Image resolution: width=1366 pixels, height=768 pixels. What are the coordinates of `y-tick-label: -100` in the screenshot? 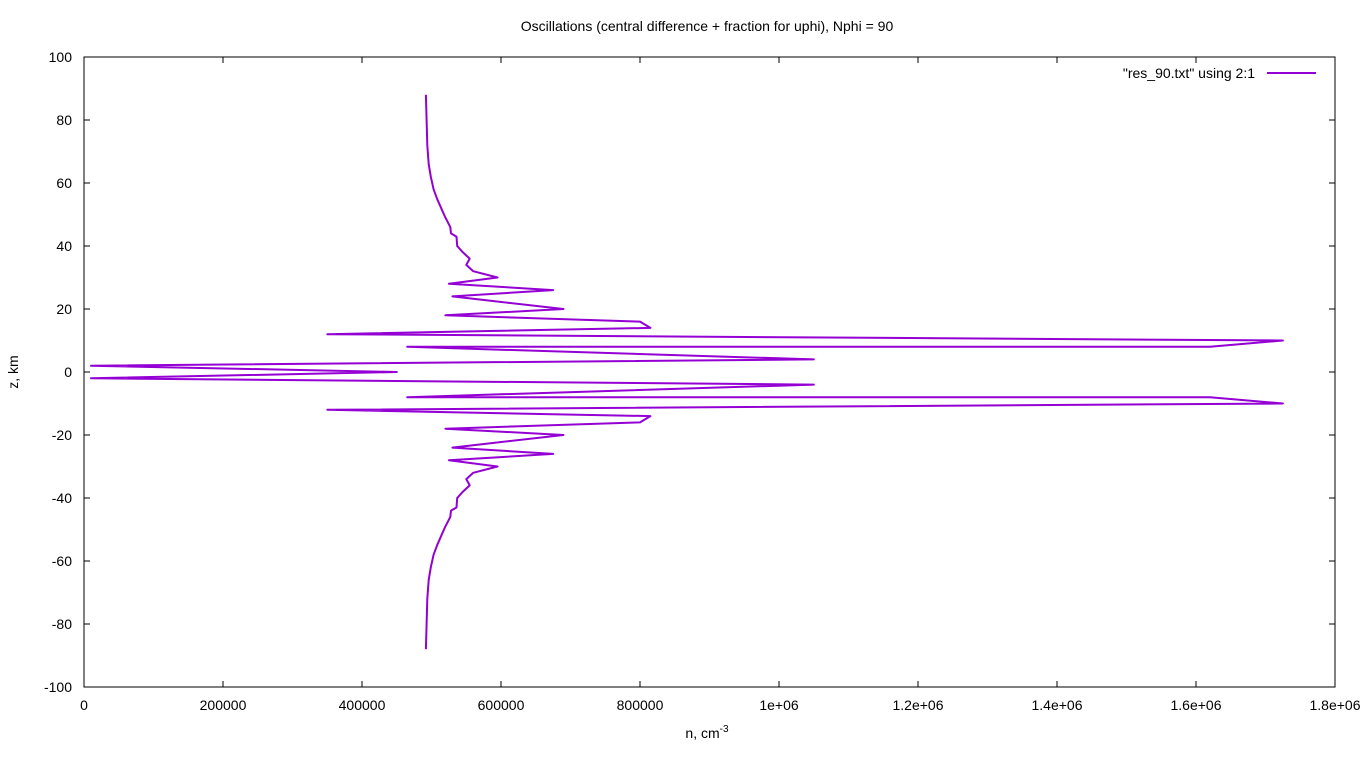 It's located at (58, 687).